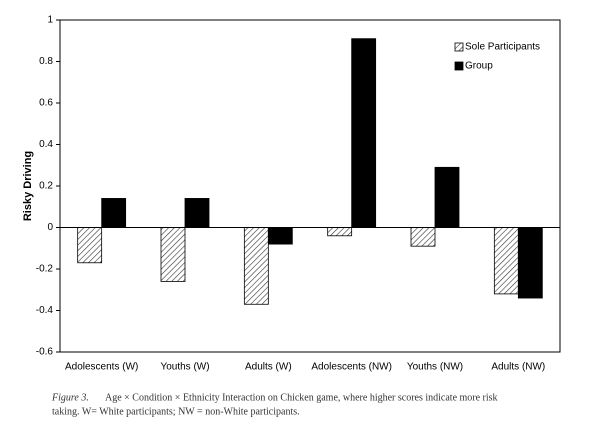 Image resolution: width=590 pixels, height=429 pixels. What do you see at coordinates (184, 367) in the screenshot?
I see `x-tick-label: Youths (W)` at bounding box center [184, 367].